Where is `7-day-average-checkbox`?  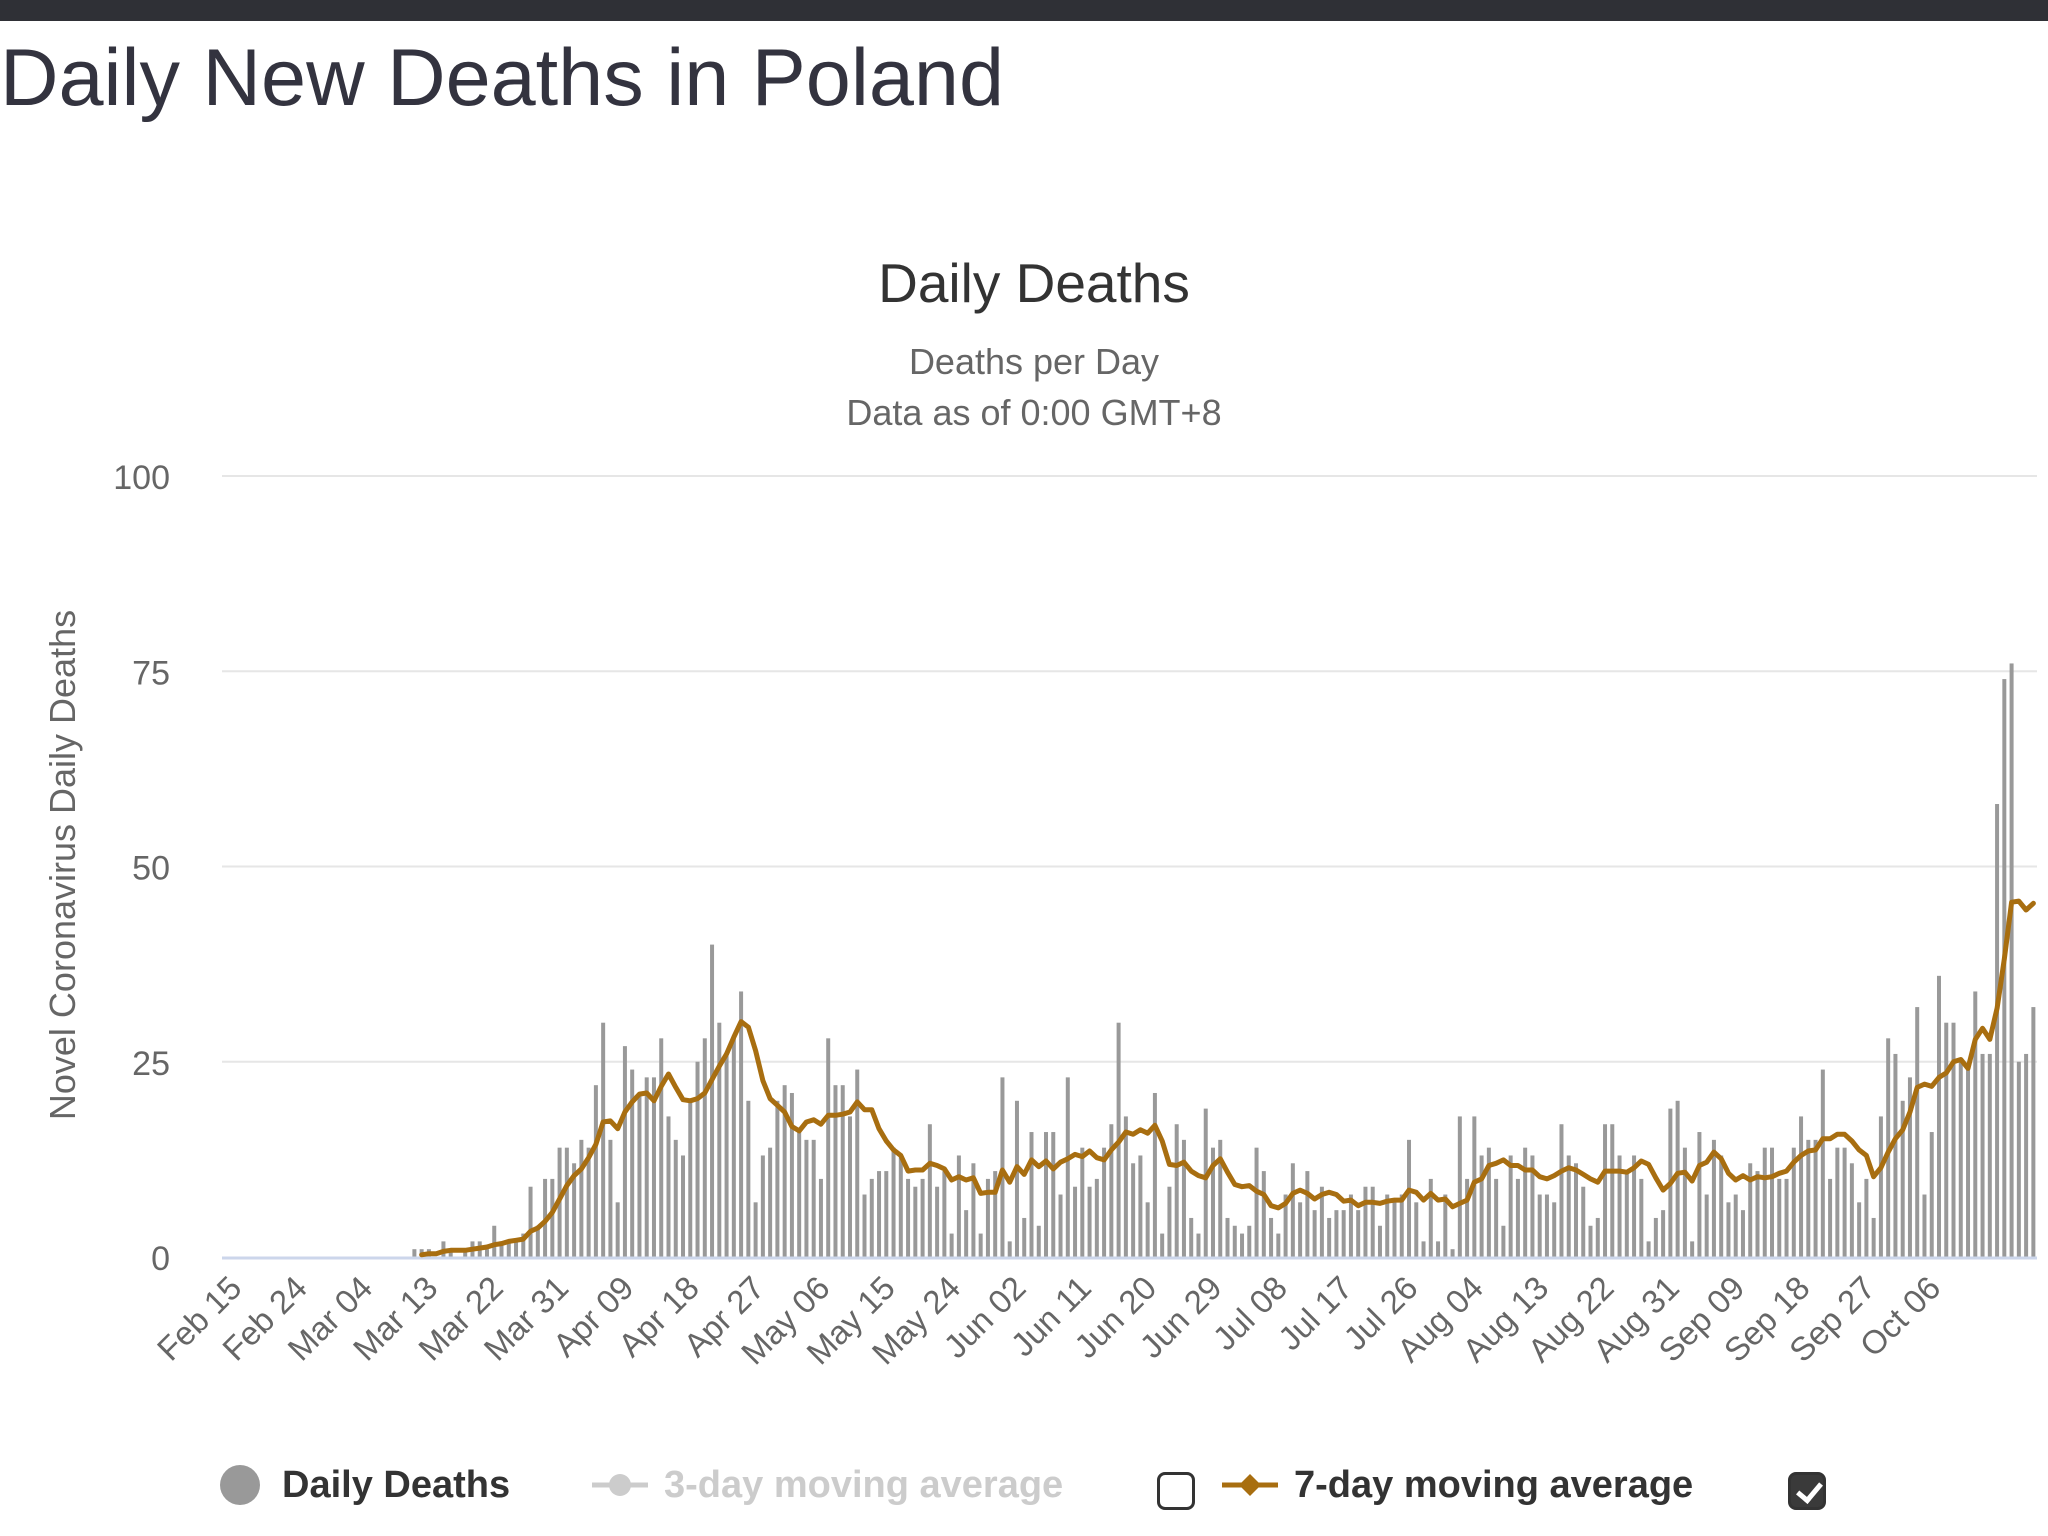 7-day-average-checkbox is located at coordinates (1807, 1491).